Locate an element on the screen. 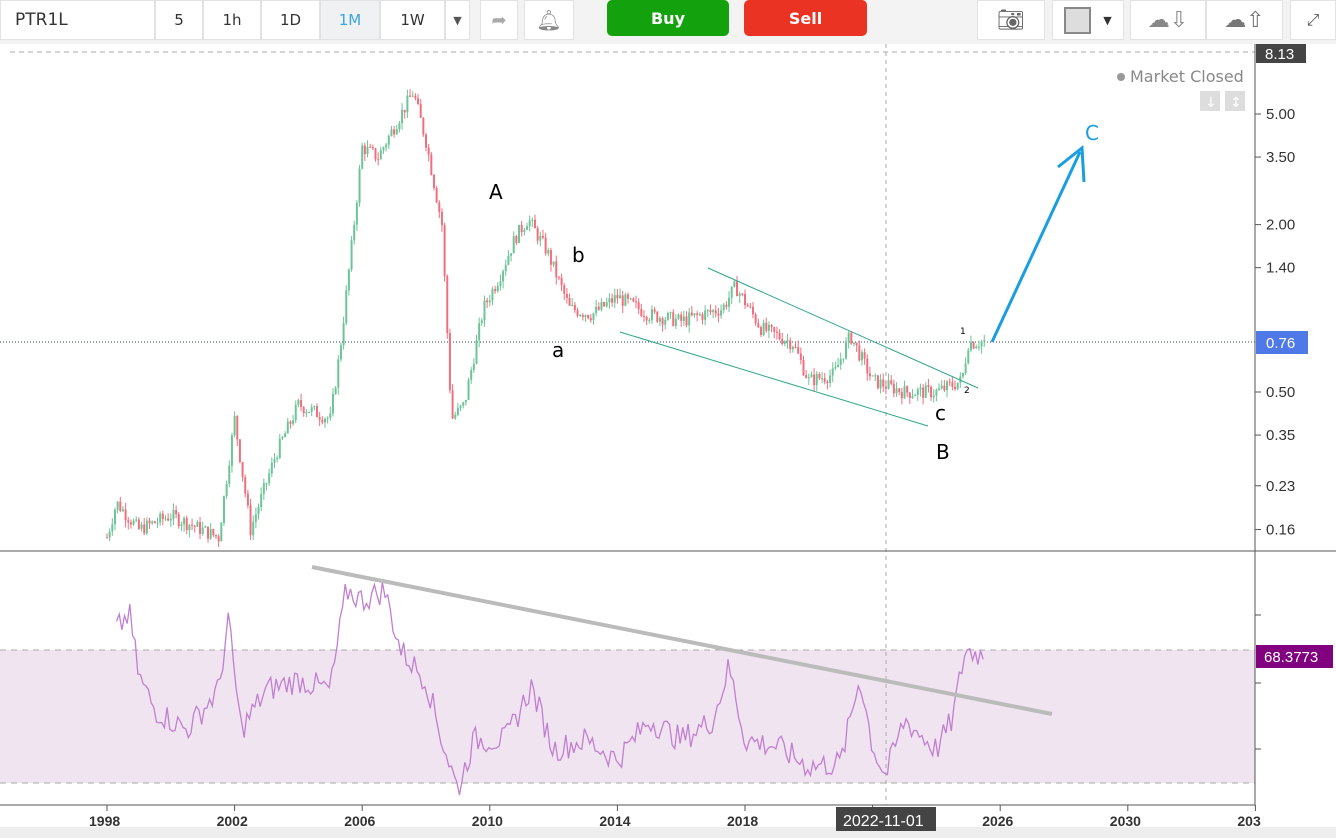  rsi-value-label: 68.3773 is located at coordinates (1291, 657).